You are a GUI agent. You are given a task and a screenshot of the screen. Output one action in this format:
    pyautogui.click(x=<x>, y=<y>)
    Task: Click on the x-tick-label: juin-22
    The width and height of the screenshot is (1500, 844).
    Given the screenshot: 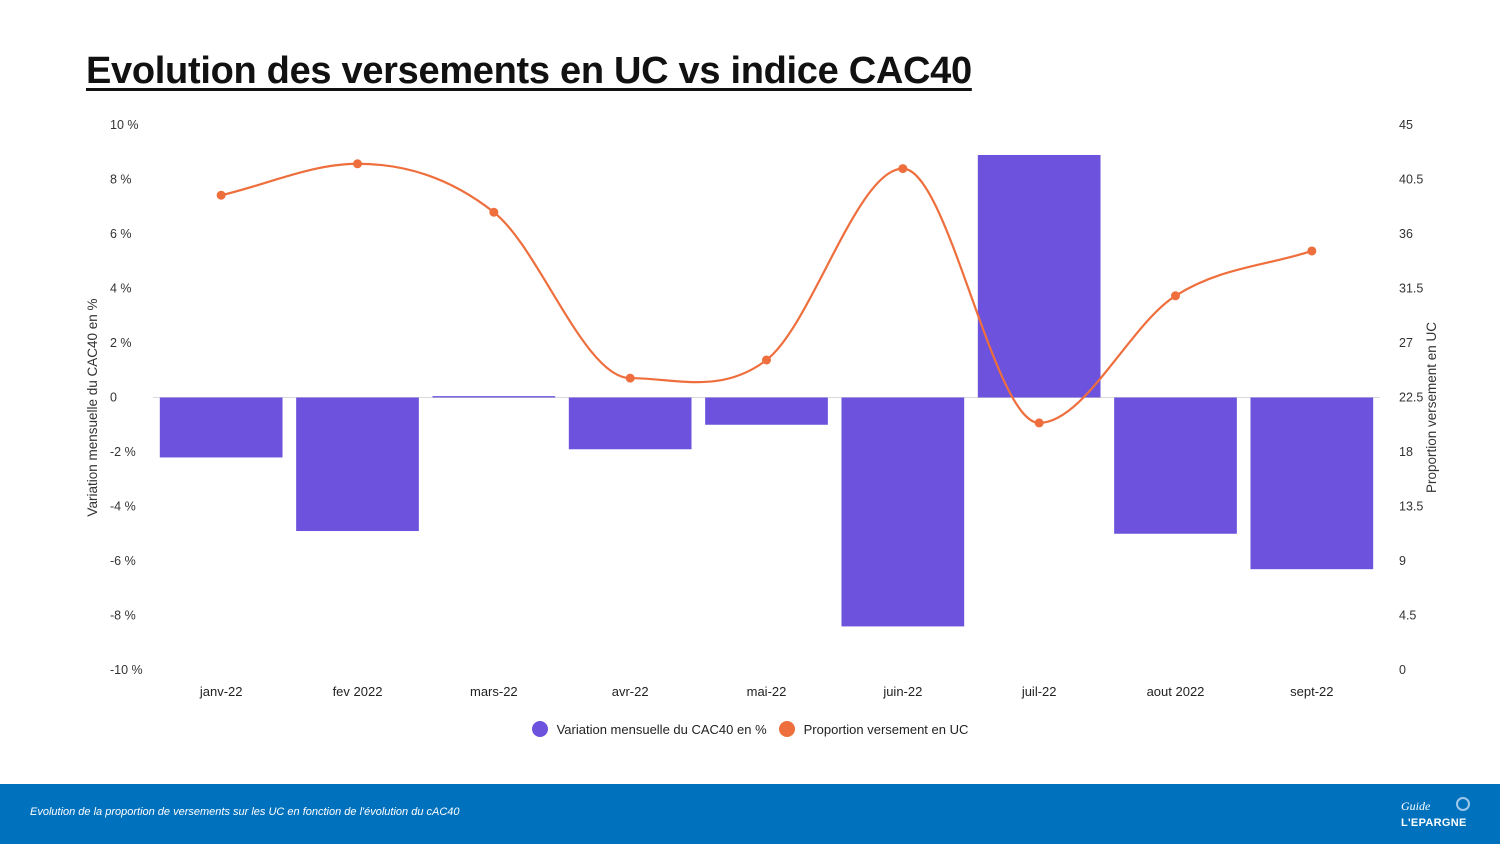 What is the action you would take?
    pyautogui.click(x=902, y=691)
    